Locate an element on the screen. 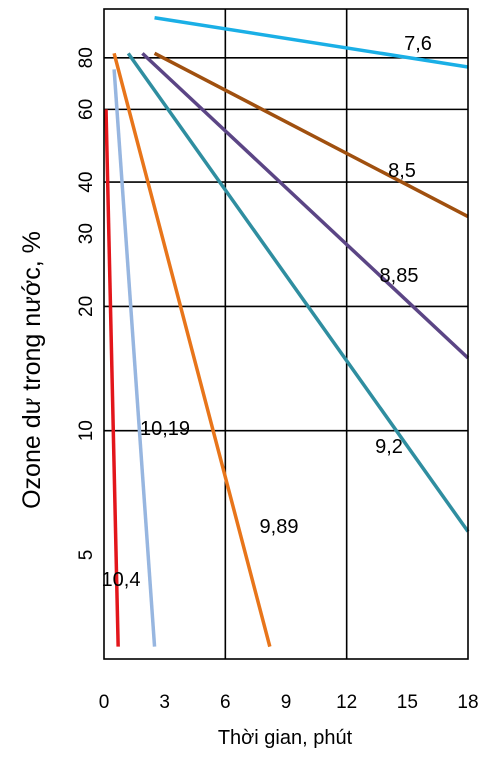  series-label: 7,6 is located at coordinates (418, 44).